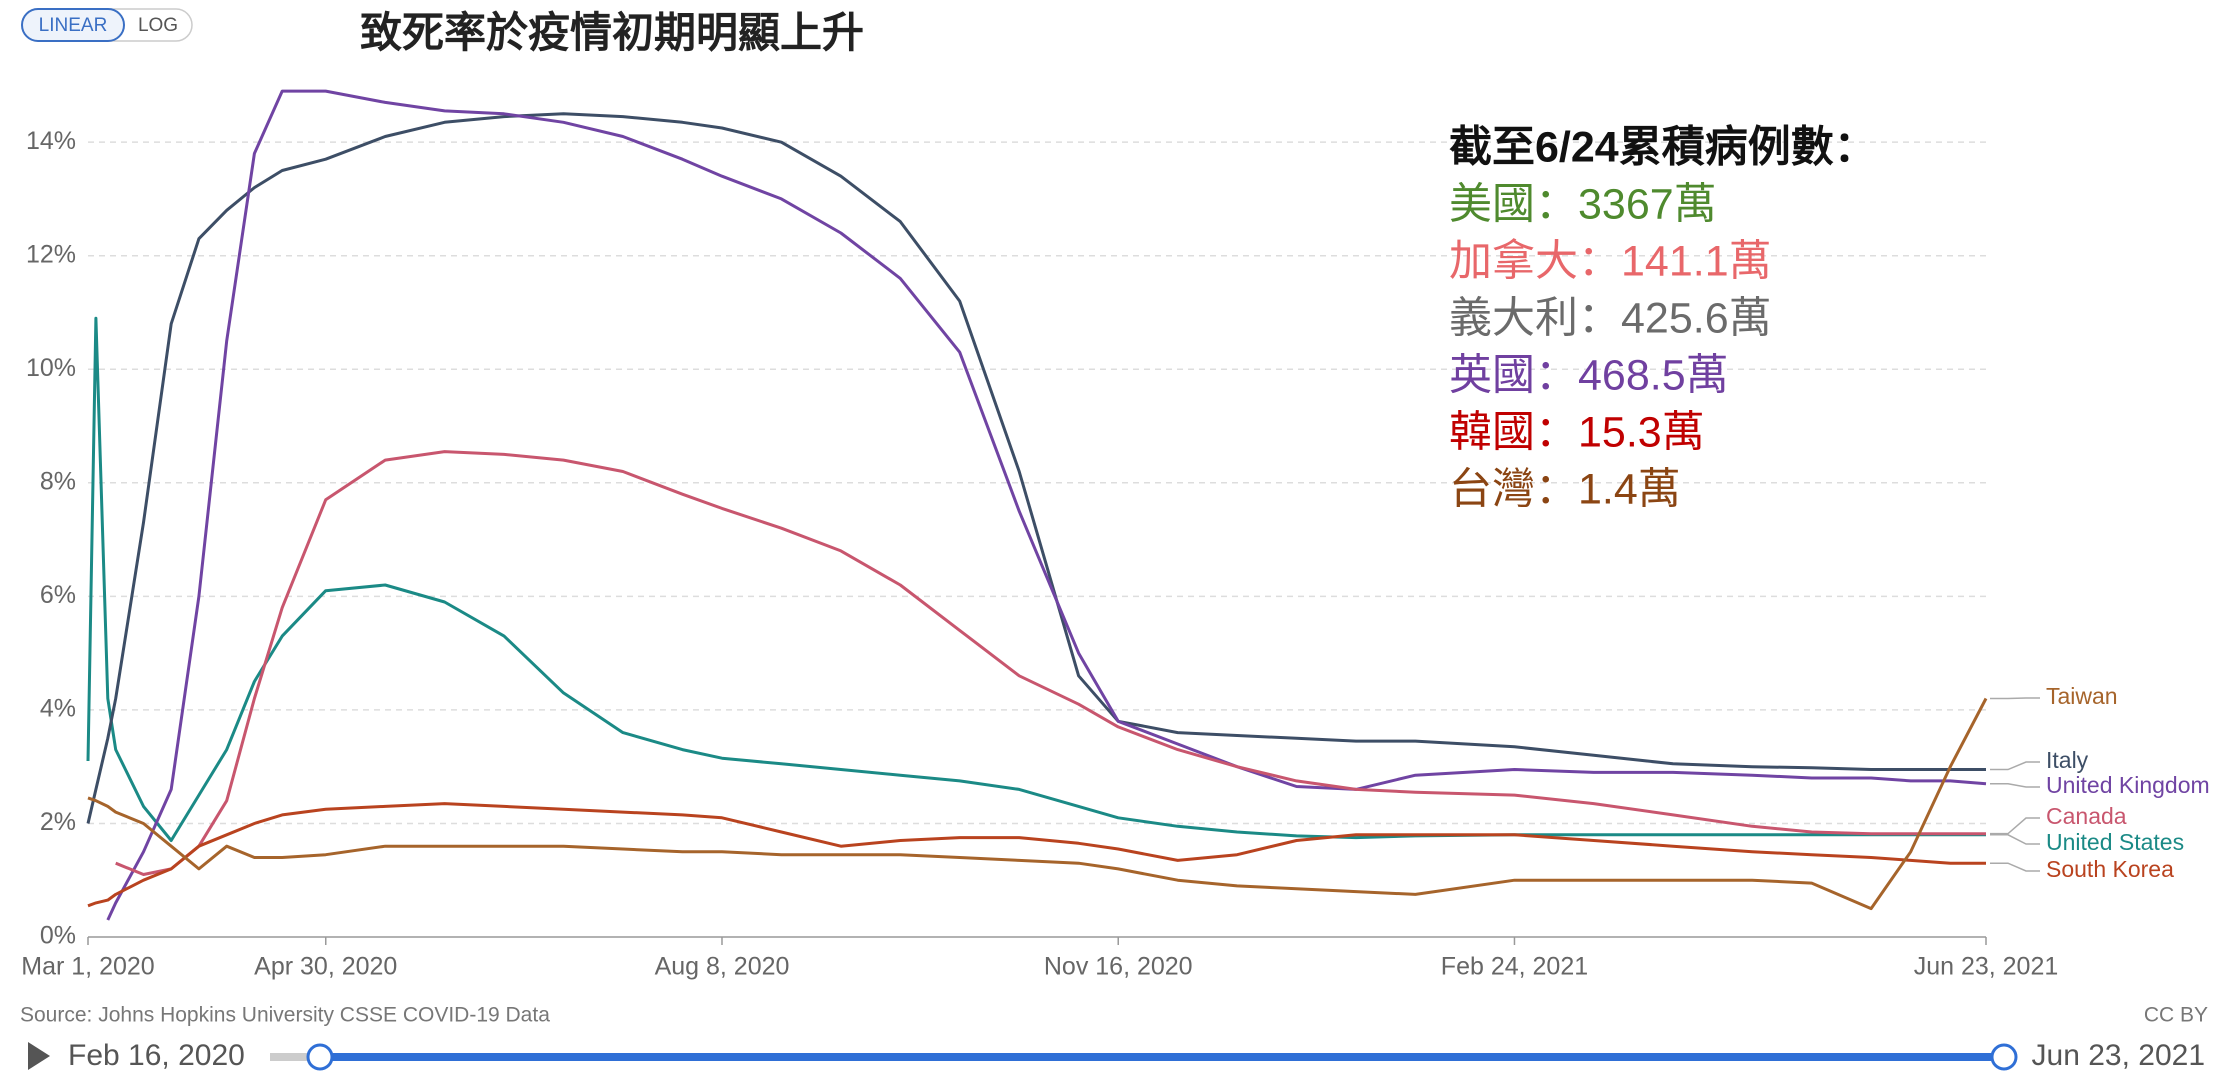  I want to click on legend-label: United States, so click(2115, 842).